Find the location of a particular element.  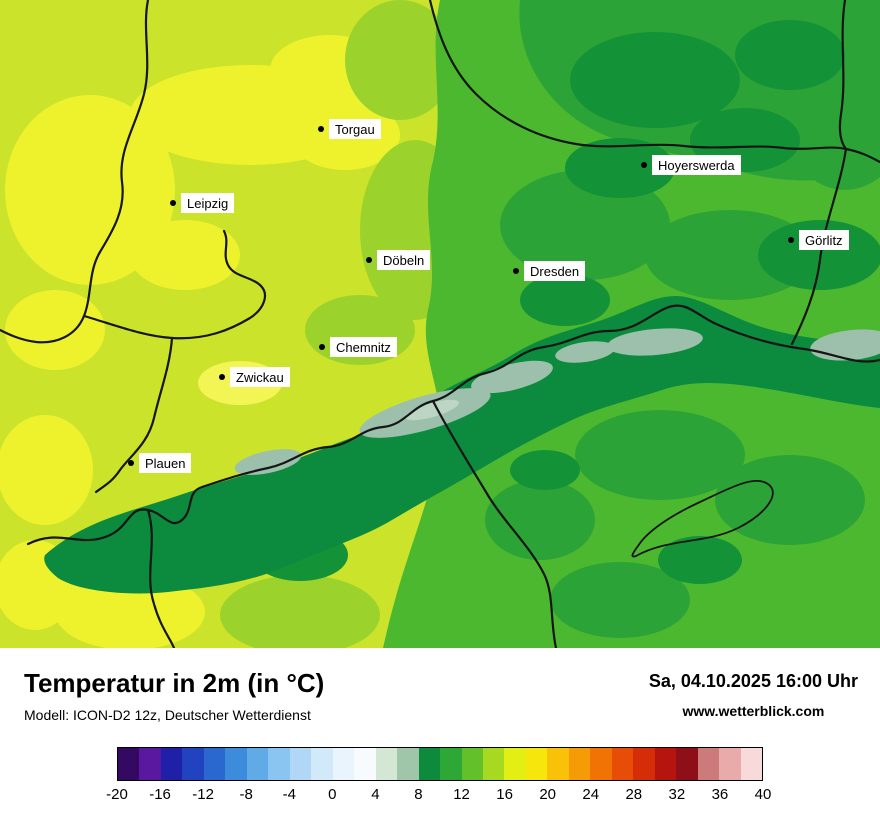

city-marker: Chemnitz is located at coordinates (358, 347).